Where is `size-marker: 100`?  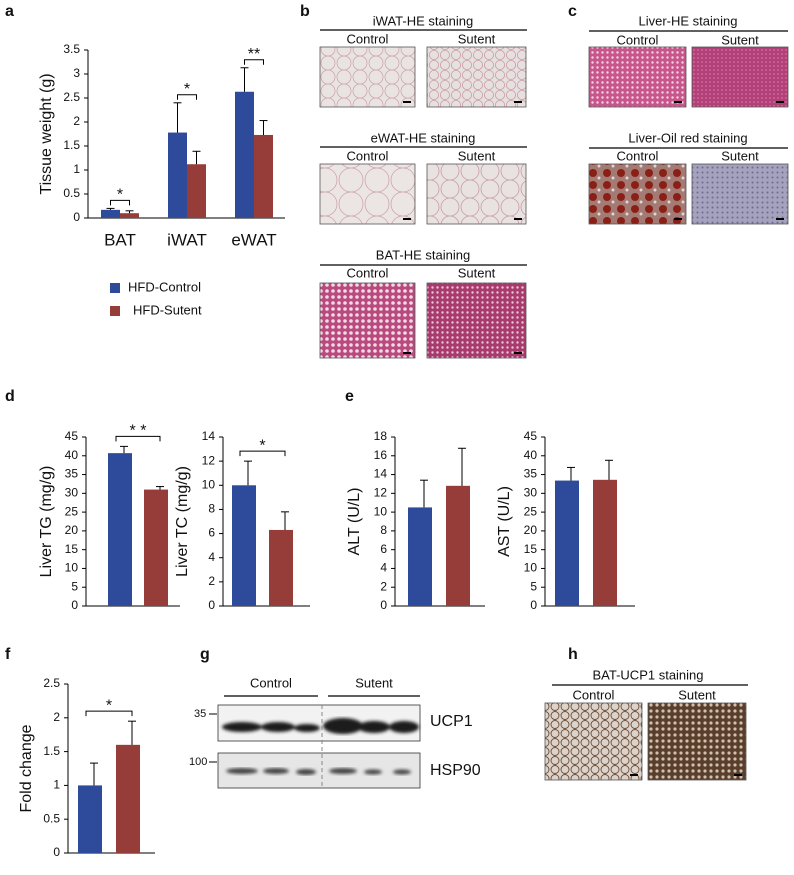 size-marker: 100 is located at coordinates (198, 762).